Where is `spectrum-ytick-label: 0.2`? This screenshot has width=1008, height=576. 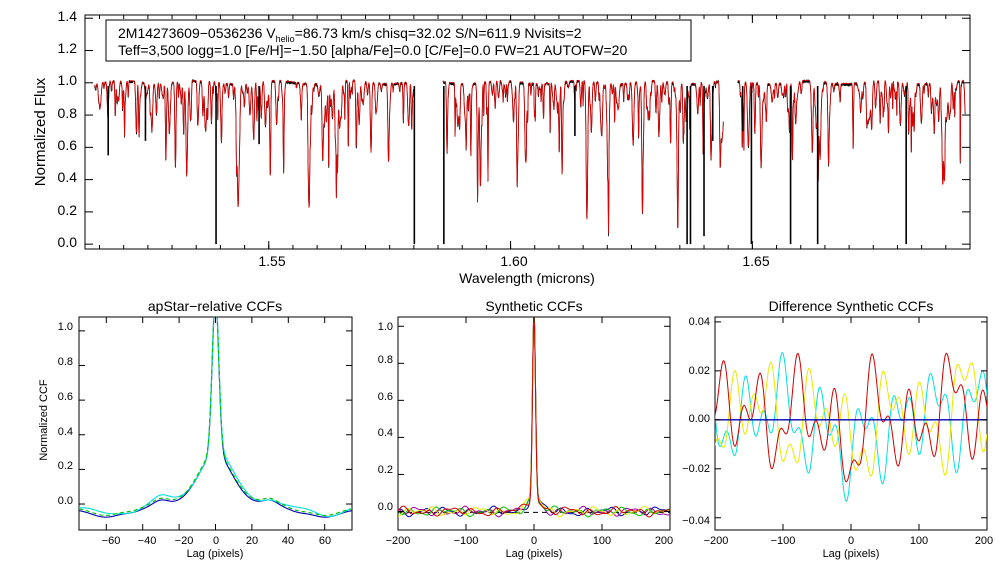 spectrum-ytick-label: 0.2 is located at coordinates (68, 210).